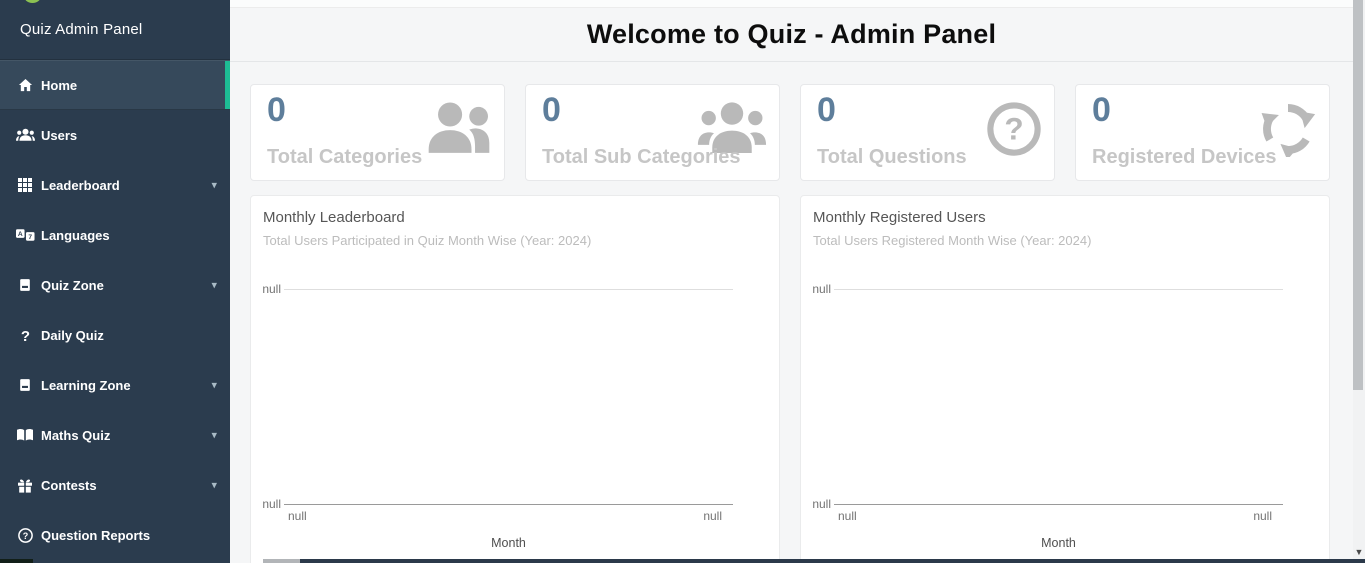 The height and width of the screenshot is (563, 1365). Describe the element at coordinates (345, 157) in the screenshot. I see `stat-label: Total Categories` at that location.